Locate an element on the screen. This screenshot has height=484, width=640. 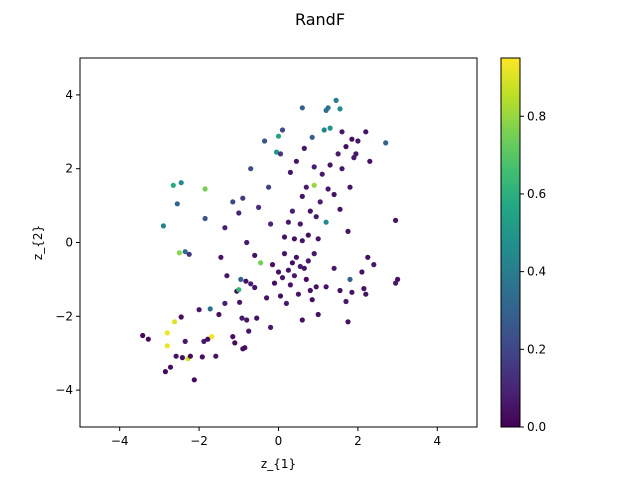
y-tick-label: 0 is located at coordinates (69, 243).